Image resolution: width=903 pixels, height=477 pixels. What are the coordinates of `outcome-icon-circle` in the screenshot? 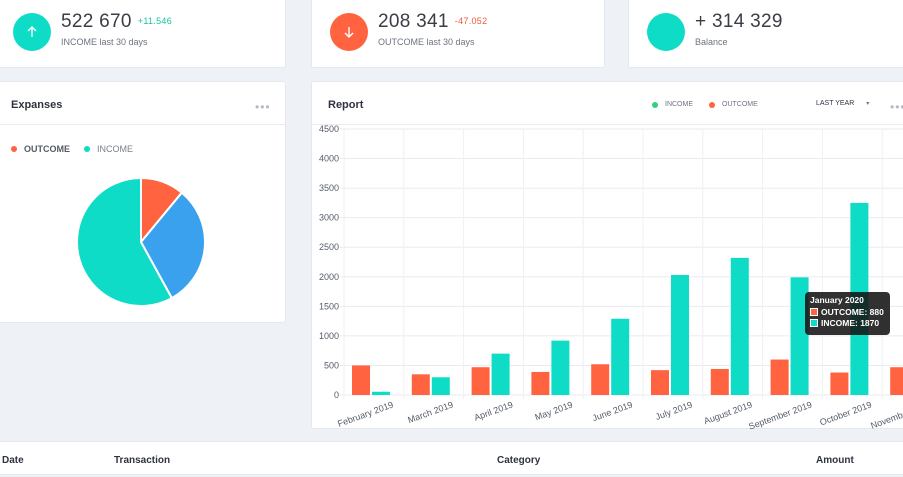 It's located at (349, 32).